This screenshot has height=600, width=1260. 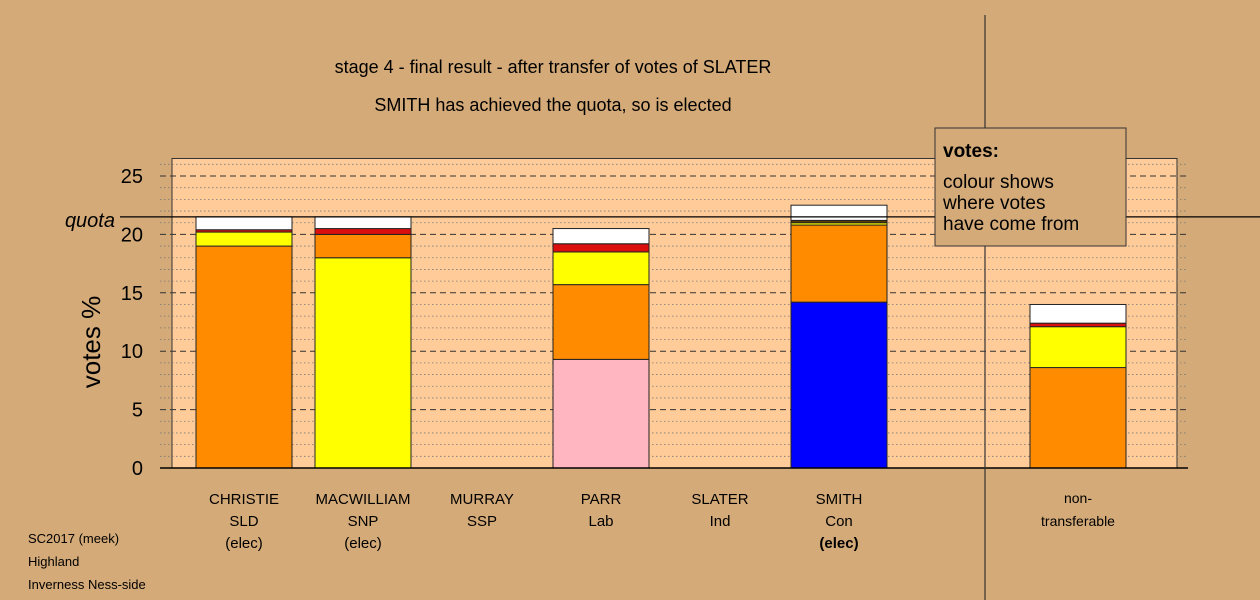 What do you see at coordinates (839, 521) in the screenshot?
I see `label-smith-party: Con` at bounding box center [839, 521].